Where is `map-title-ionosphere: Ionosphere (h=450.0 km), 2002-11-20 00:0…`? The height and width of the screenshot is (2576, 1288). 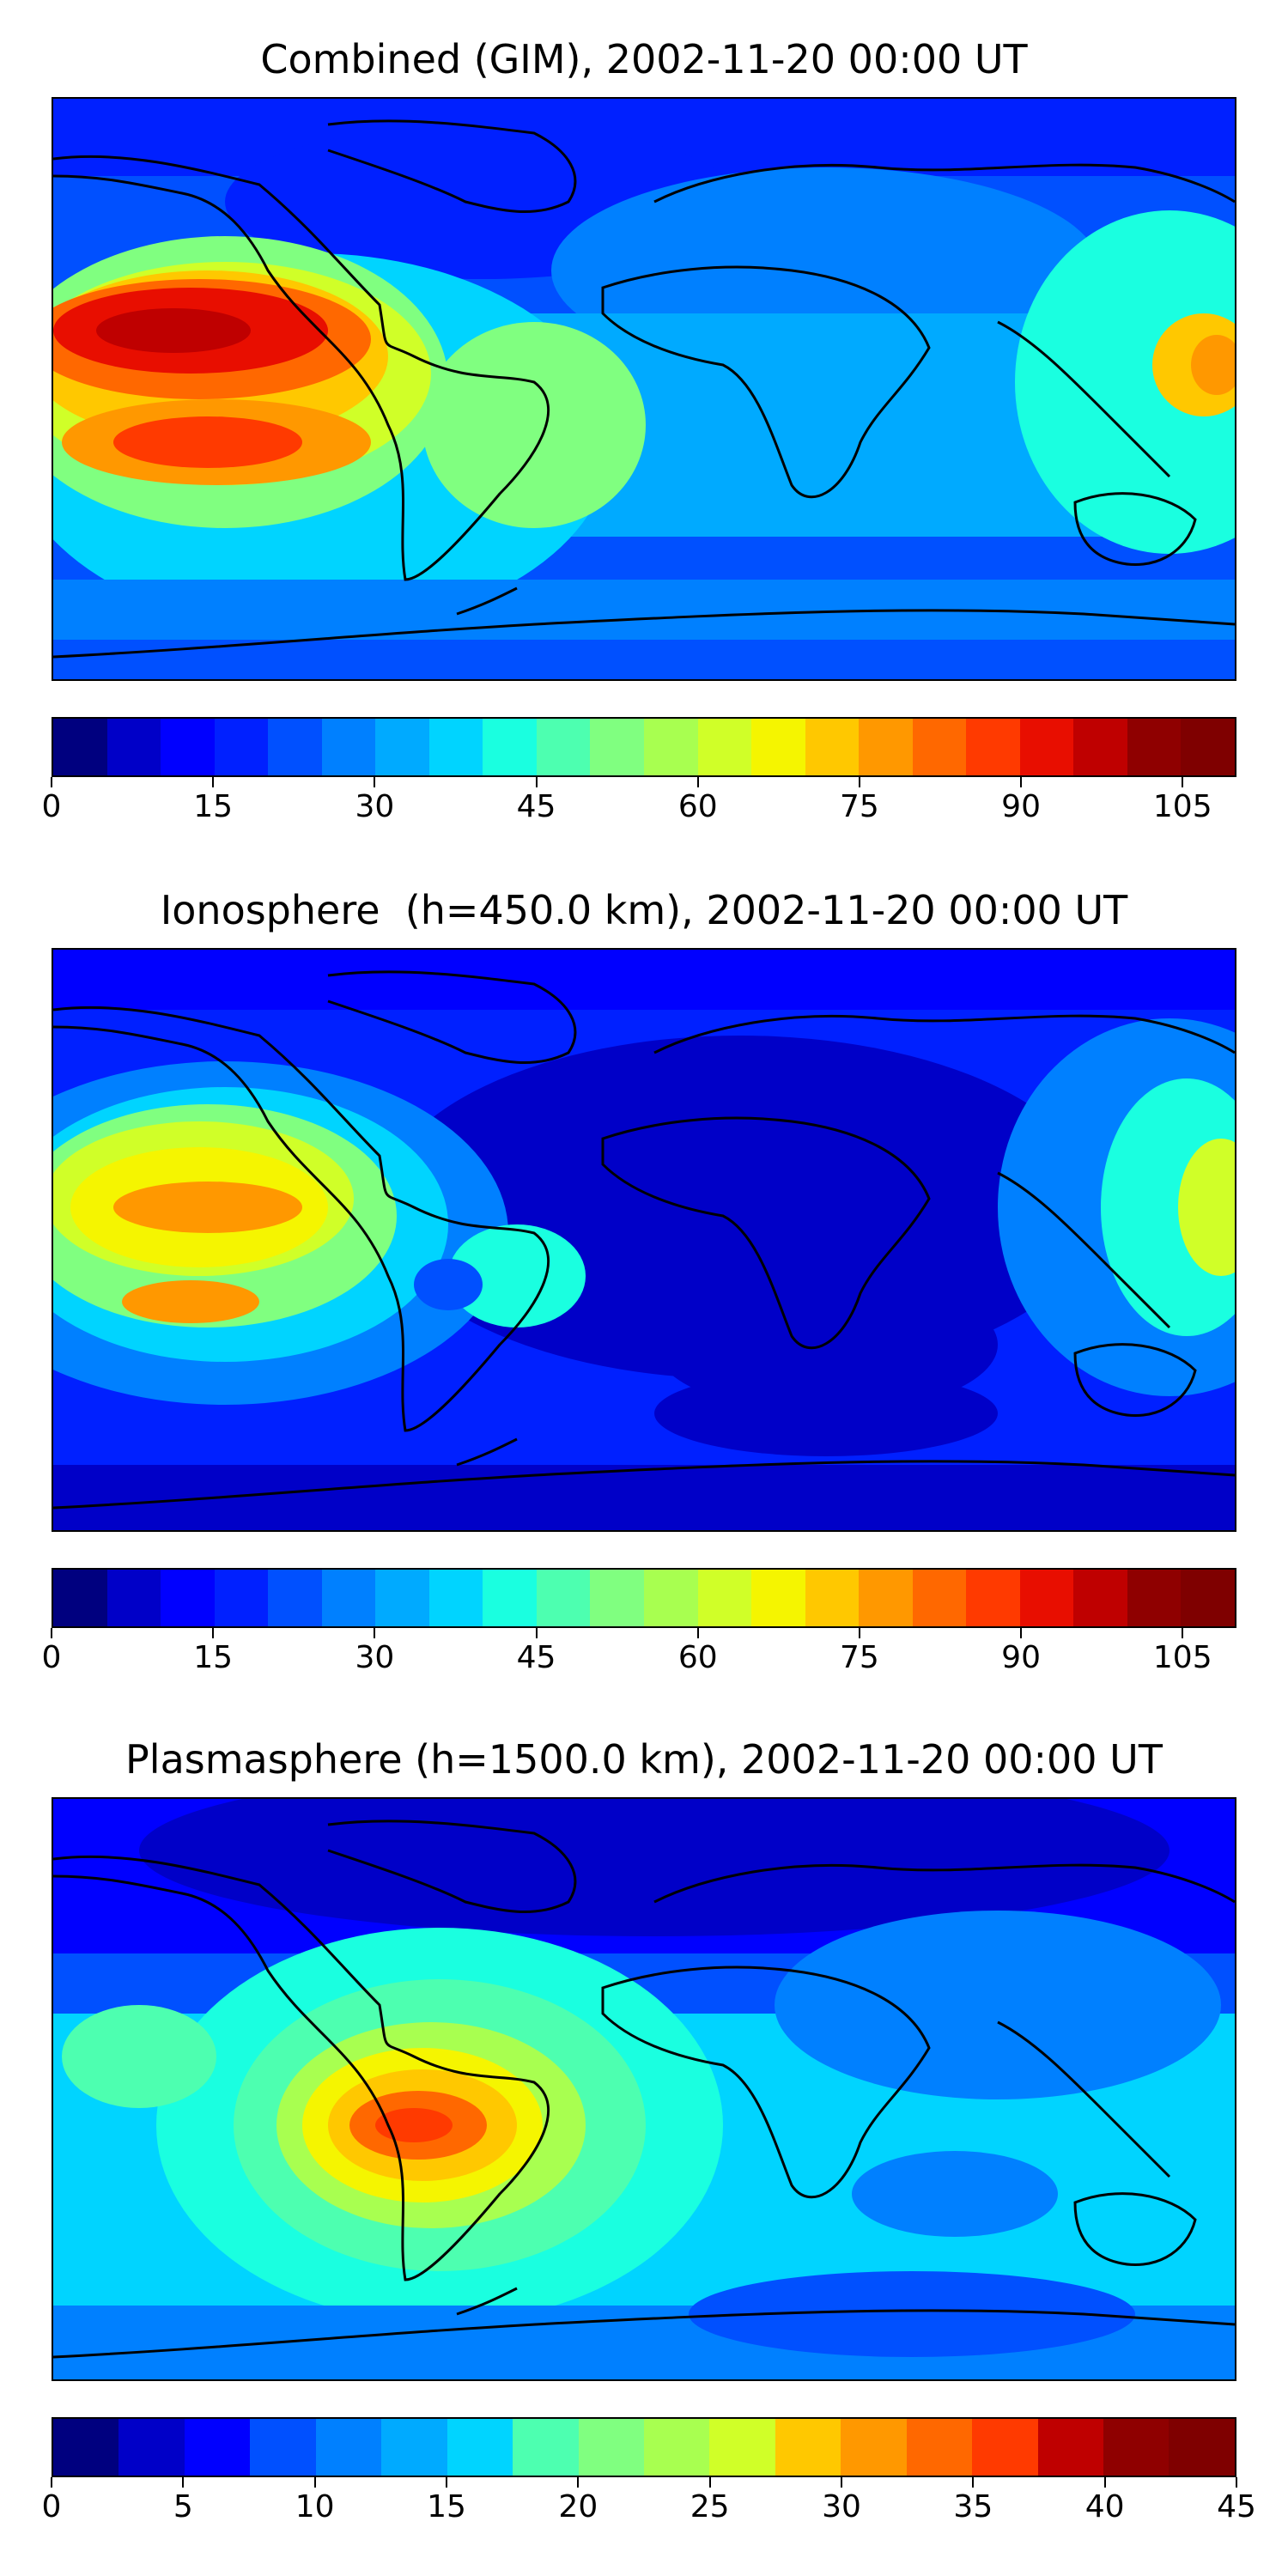 map-title-ionosphere: Ionosphere (h=450.0 km), 2002-11-20 00:0… is located at coordinates (644, 910).